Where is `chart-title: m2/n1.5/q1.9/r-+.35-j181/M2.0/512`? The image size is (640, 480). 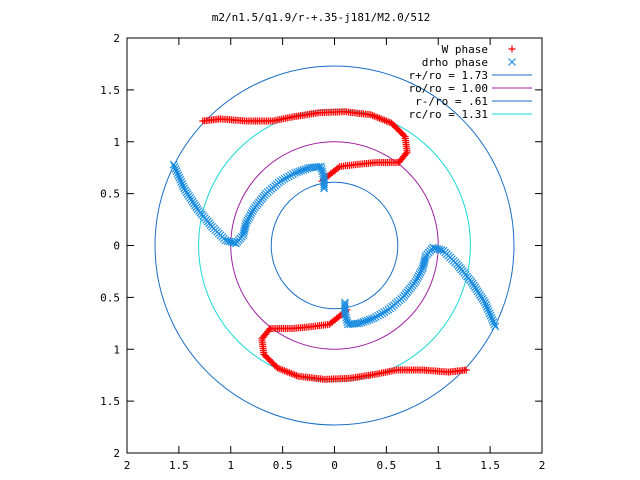 chart-title: m2/n1.5/q1.9/r-+.35-j181/M2.0/512 is located at coordinates (321, 17).